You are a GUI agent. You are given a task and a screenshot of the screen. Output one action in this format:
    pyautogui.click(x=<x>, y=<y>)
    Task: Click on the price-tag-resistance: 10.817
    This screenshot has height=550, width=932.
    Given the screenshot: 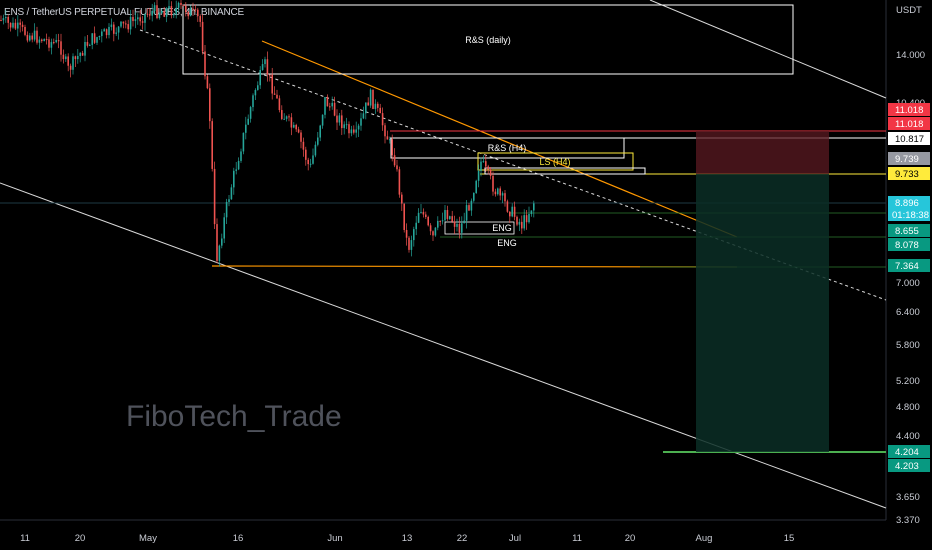 What is the action you would take?
    pyautogui.click(x=909, y=138)
    